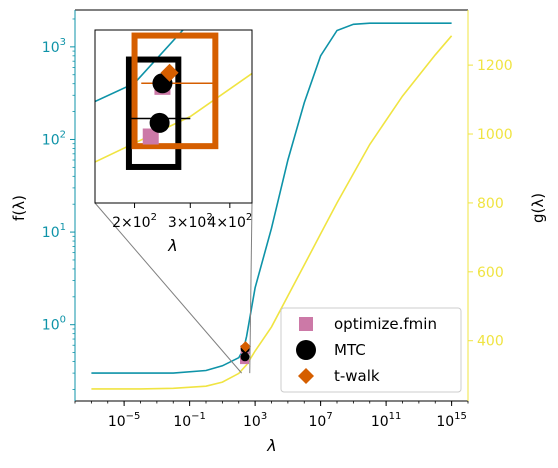 The width and height of the screenshot is (558, 468). What do you see at coordinates (451, 420) in the screenshot?
I see `x-tick-label: 10¹⁵` at bounding box center [451, 420].